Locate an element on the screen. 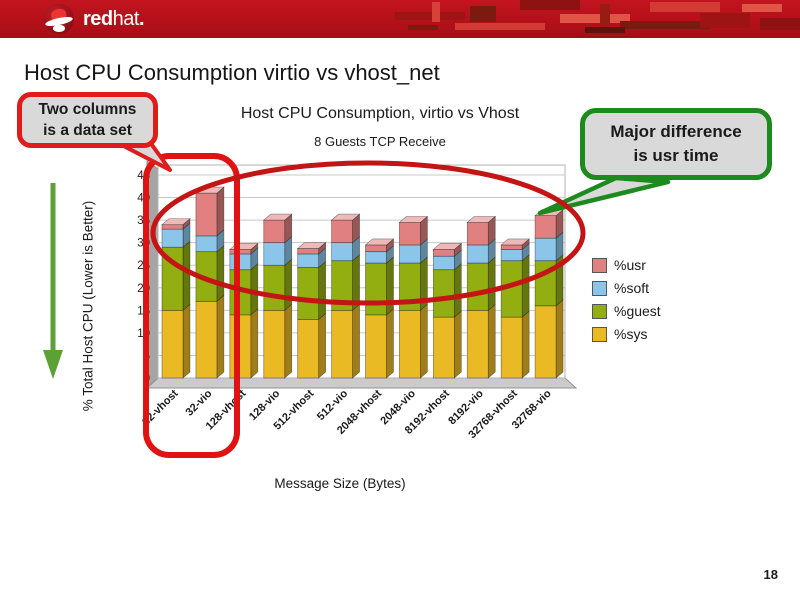  redhat-logo: redhat. is located at coordinates (94, 19).